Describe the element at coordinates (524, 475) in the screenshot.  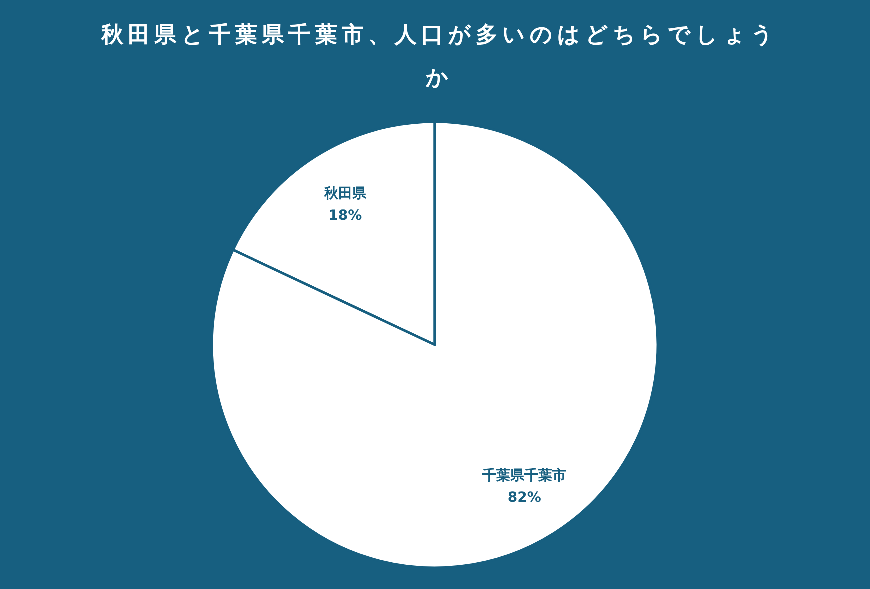
I see `slice-label: 千葉県千葉市` at that location.